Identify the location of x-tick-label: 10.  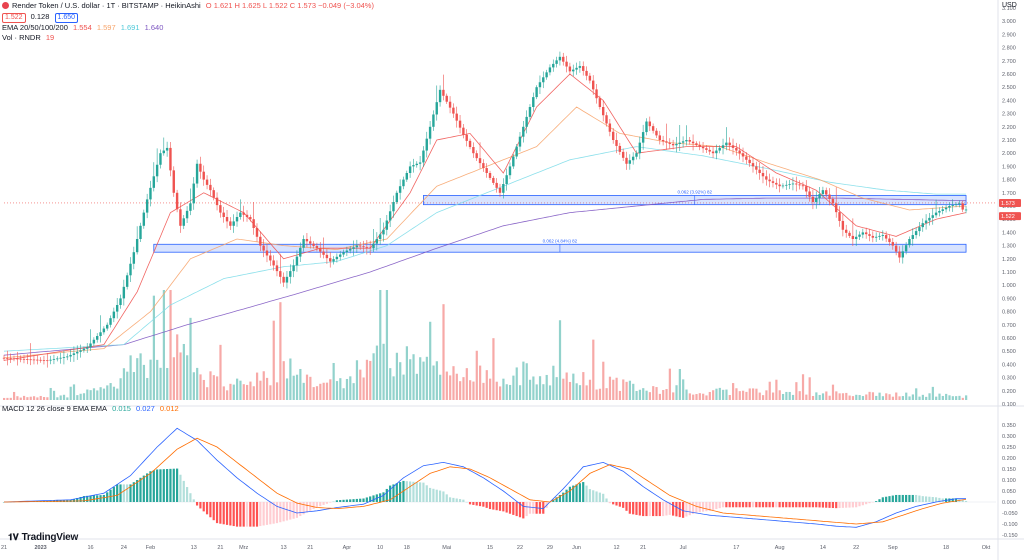
(380, 548).